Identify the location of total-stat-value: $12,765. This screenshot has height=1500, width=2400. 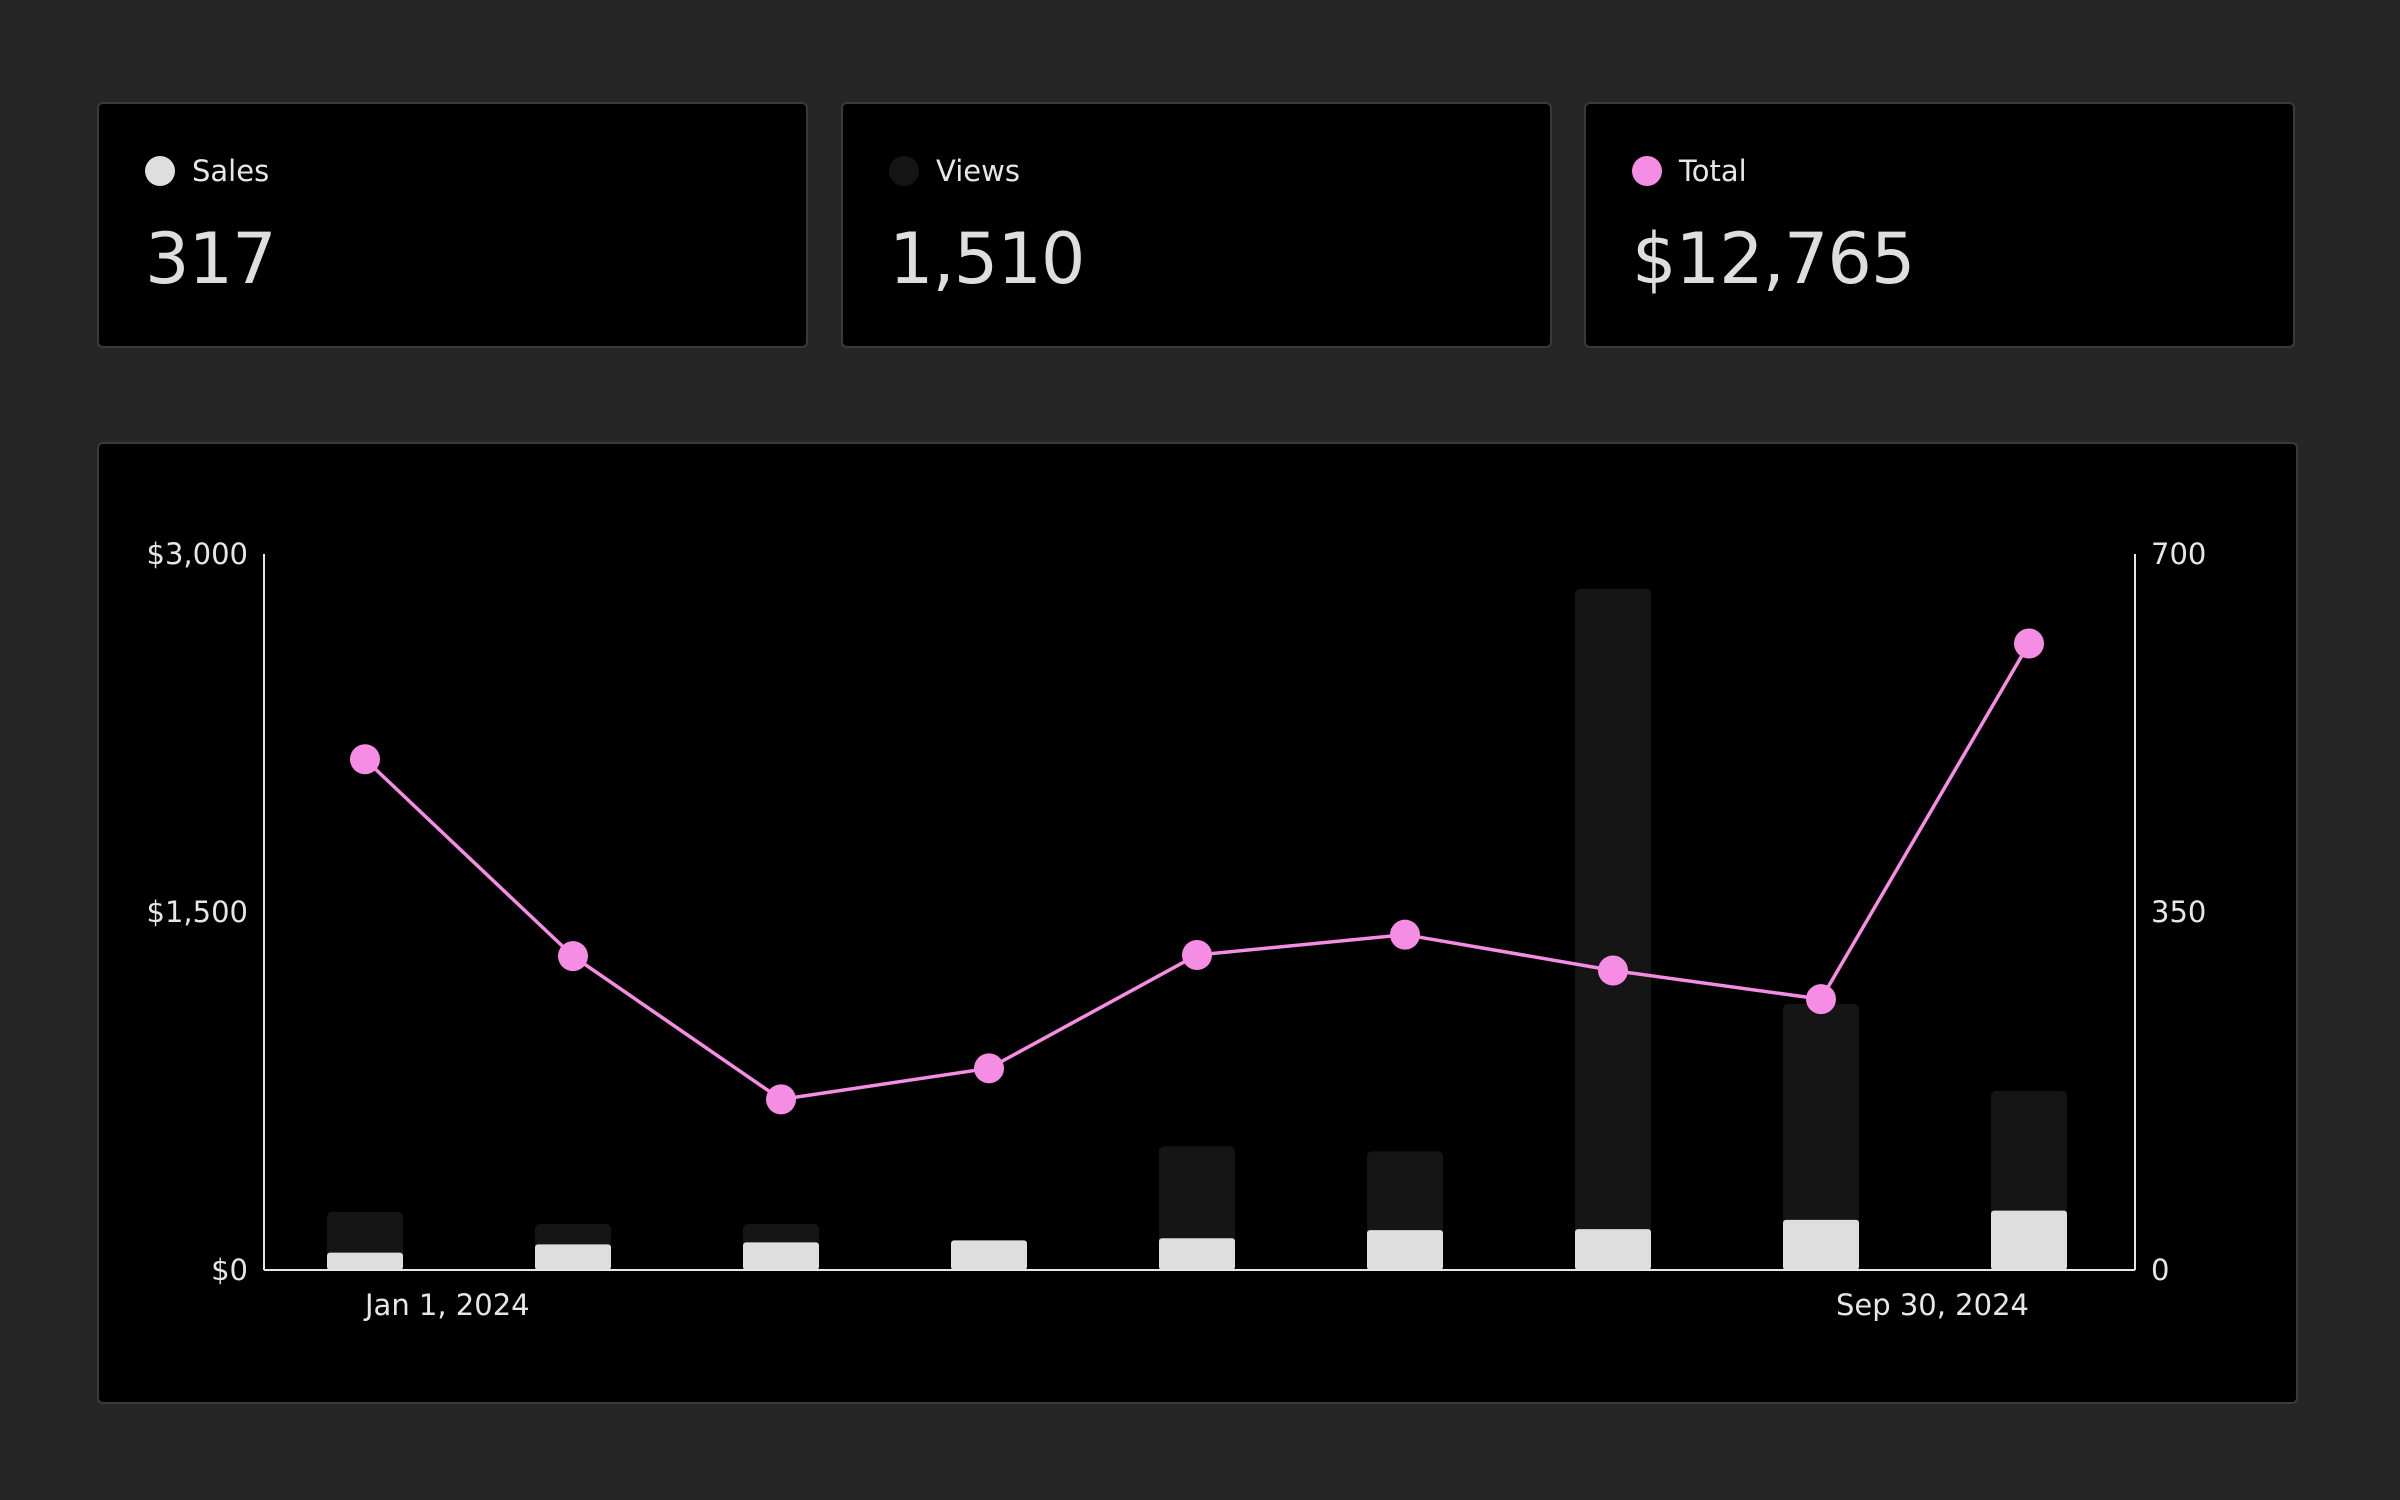
(1773, 259).